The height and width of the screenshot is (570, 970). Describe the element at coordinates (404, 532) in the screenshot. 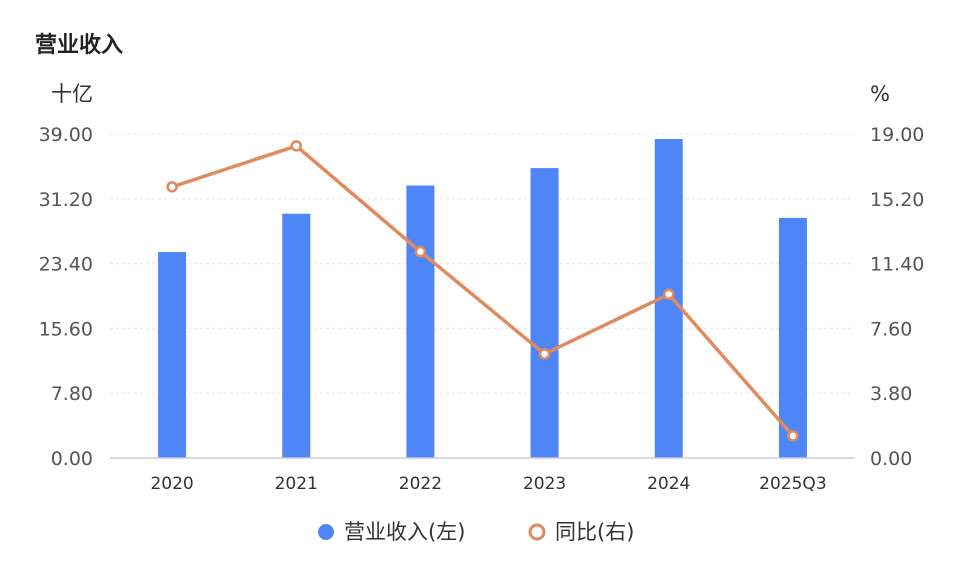

I see `legend-label-revenue: 营业收入(左)` at that location.